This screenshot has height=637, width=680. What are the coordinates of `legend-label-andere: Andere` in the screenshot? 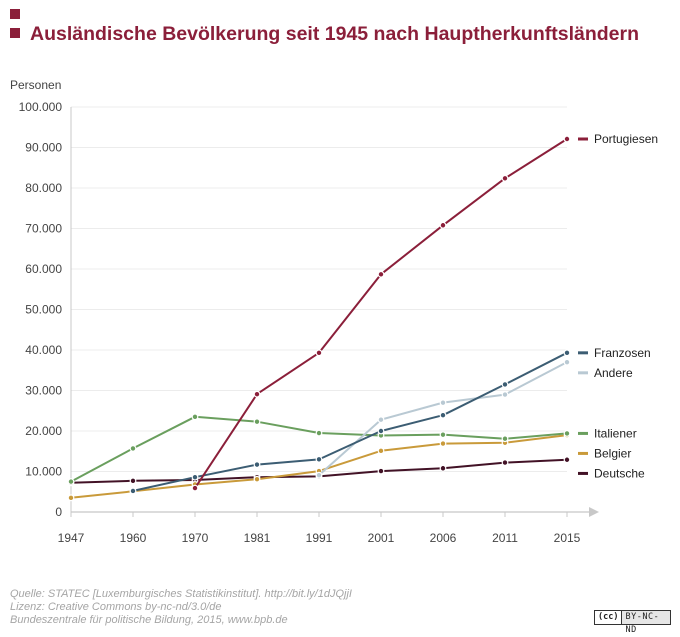 It's located at (613, 373).